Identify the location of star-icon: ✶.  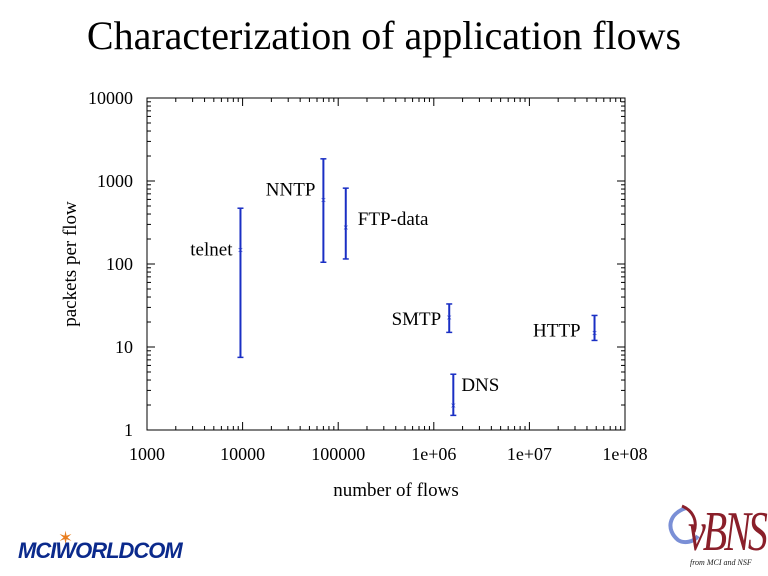
(66, 538).